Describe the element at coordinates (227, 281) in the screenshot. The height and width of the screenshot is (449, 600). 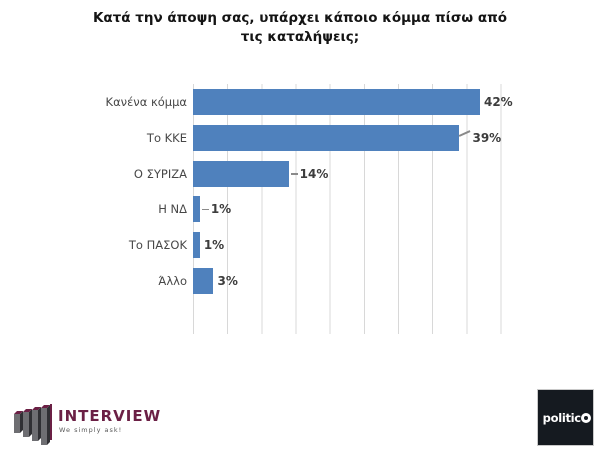
I see `value-label: 3%` at that location.